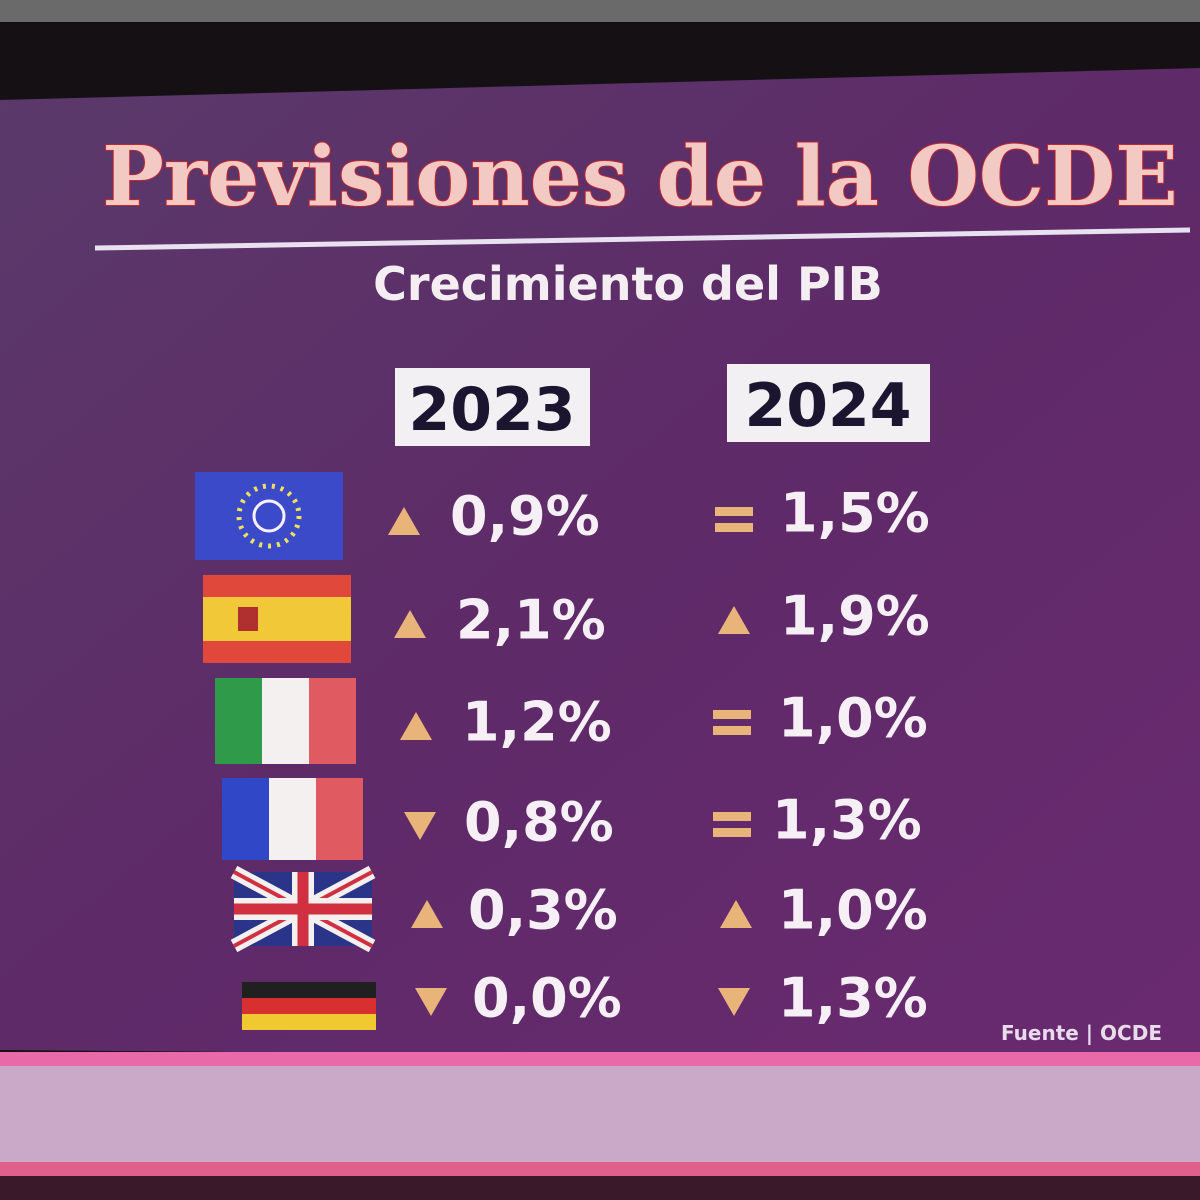 This screenshot has height=1200, width=1200. I want to click on subtitle: Crecimiento del PIB, so click(628, 284).